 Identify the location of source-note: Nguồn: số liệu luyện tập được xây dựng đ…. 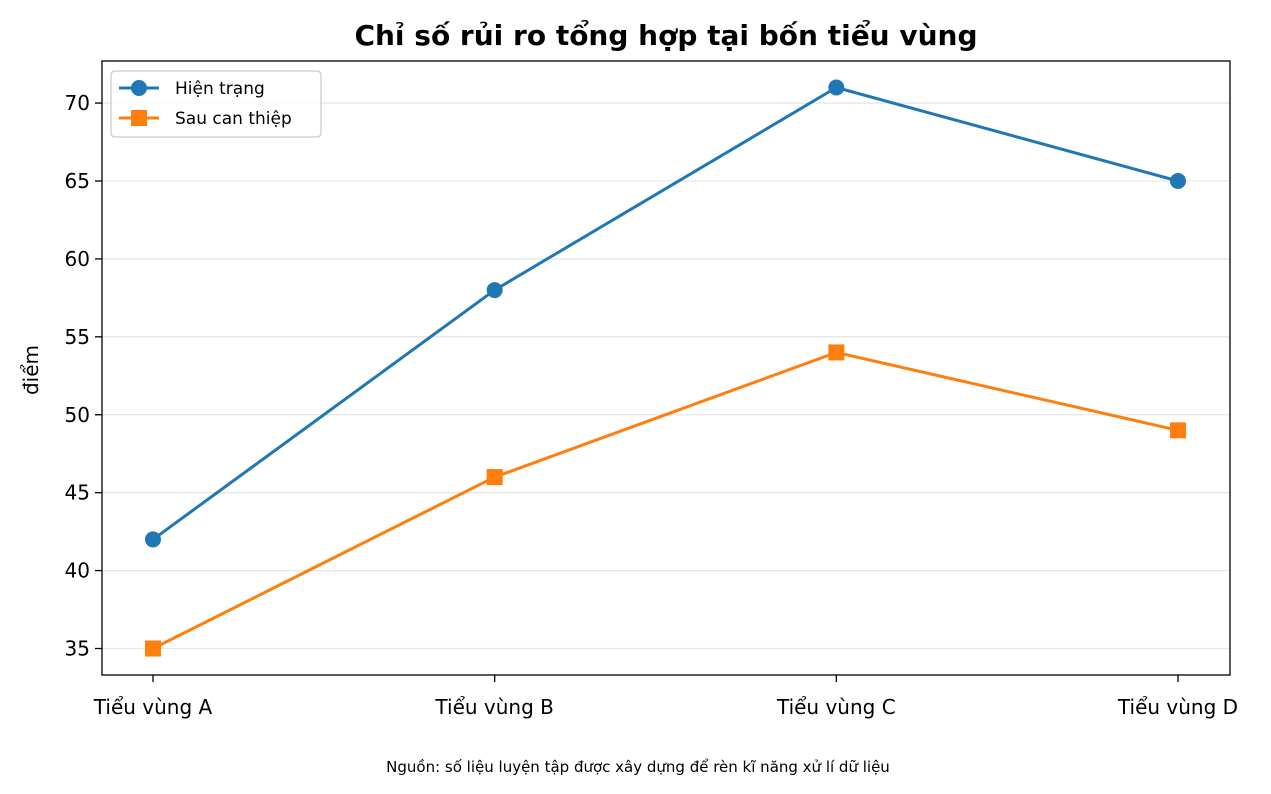
(638, 767).